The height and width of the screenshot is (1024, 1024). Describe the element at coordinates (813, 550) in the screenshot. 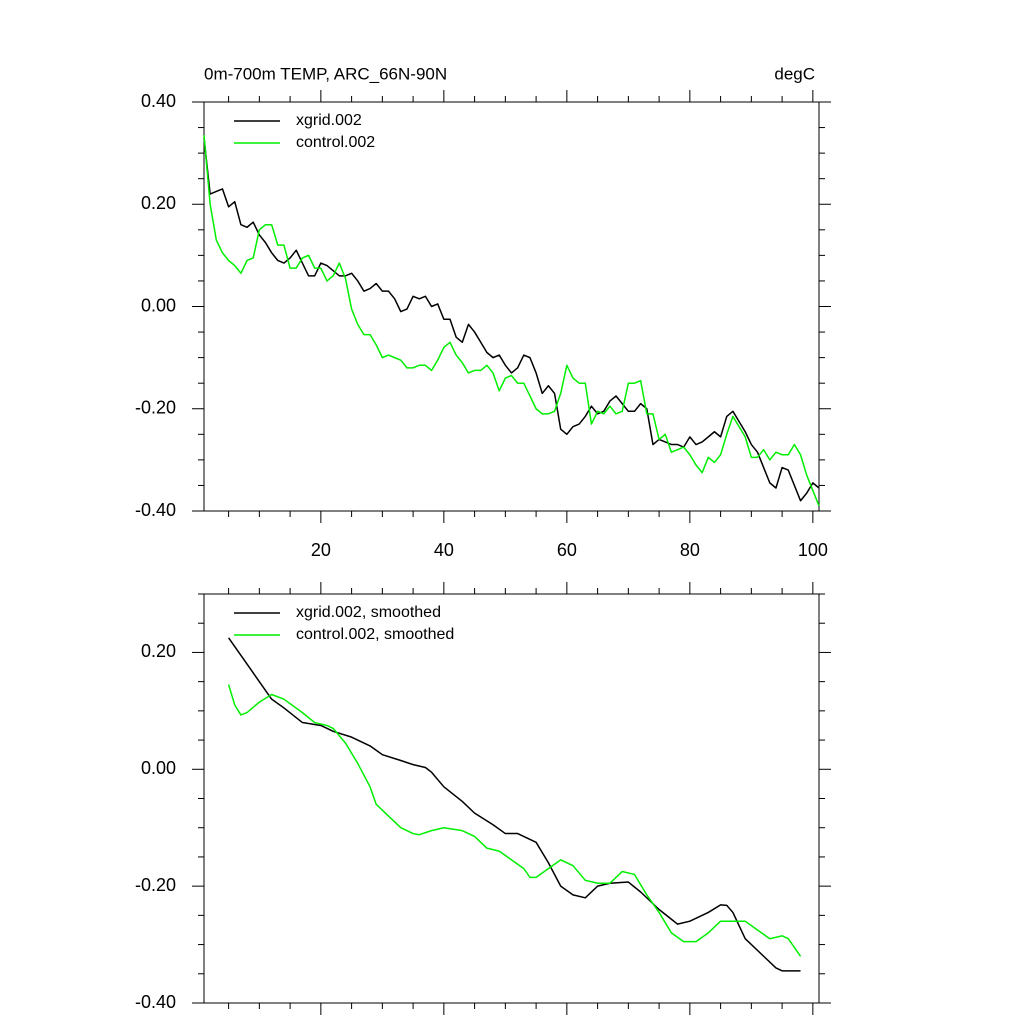

I see `x-tick-label: 100` at that location.